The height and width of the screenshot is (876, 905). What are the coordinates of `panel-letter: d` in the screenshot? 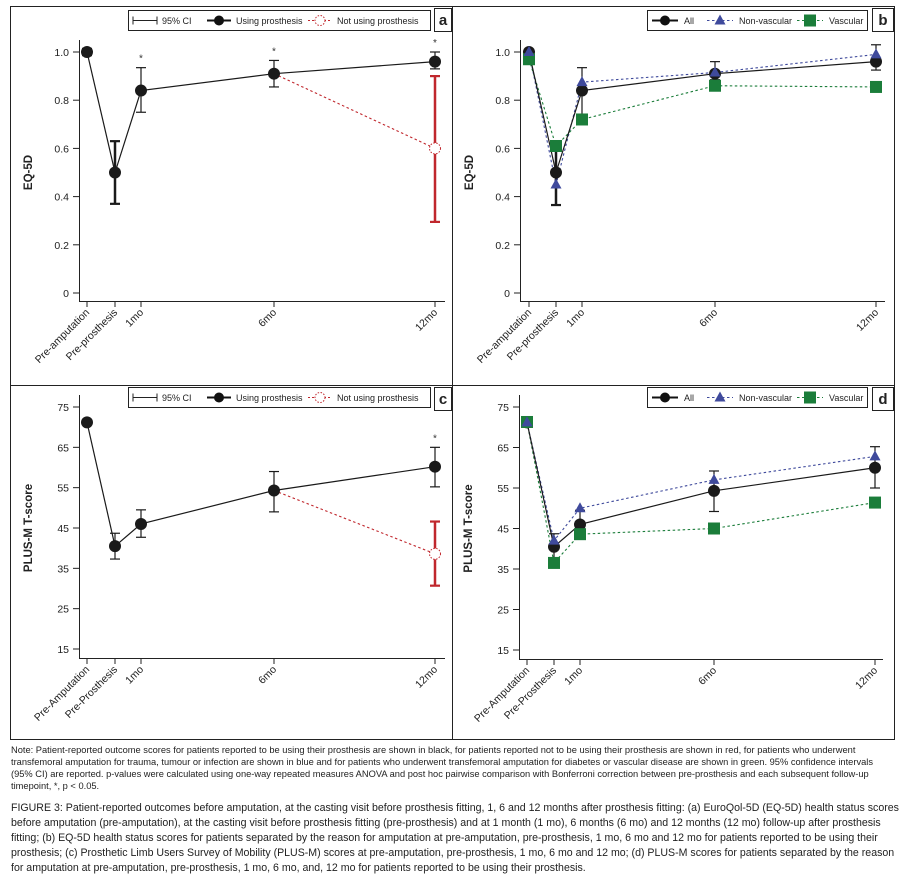 It's located at (882, 399).